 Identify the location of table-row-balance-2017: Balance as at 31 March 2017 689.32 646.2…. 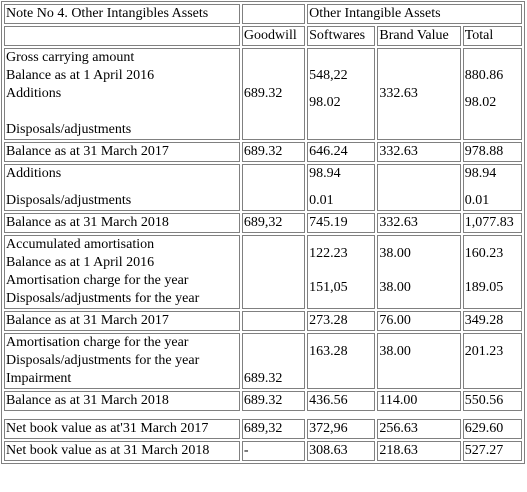
(263, 152).